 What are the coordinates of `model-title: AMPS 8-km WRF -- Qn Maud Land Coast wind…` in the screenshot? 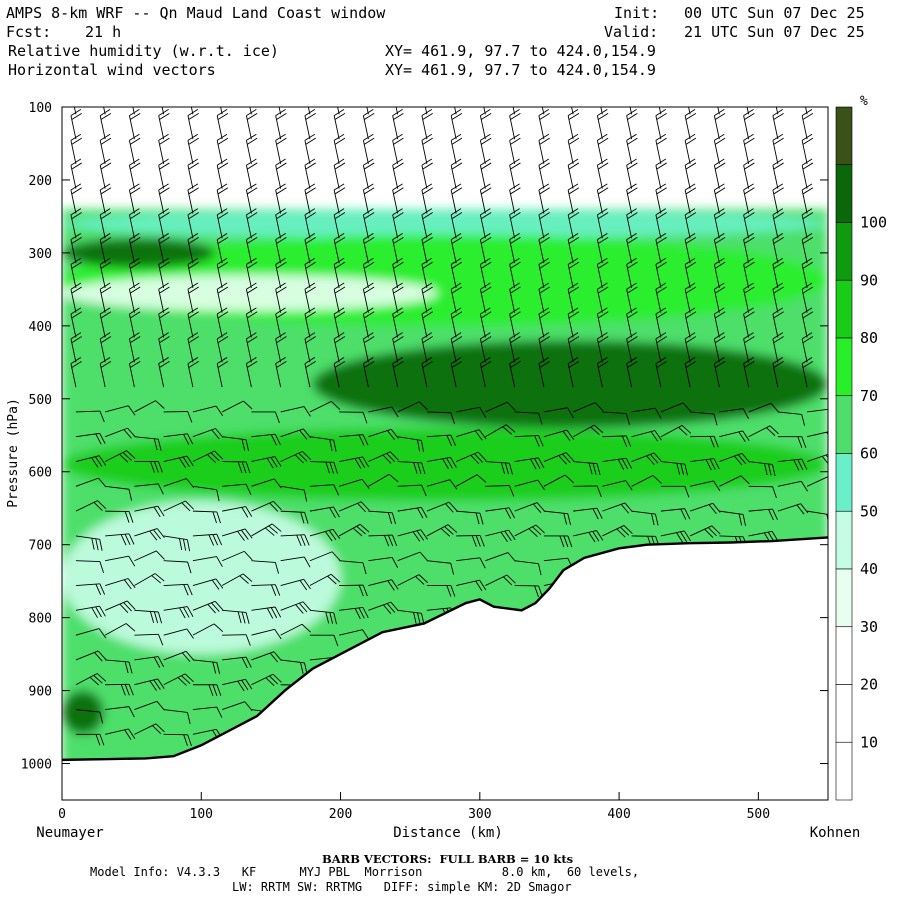 It's located at (196, 13).